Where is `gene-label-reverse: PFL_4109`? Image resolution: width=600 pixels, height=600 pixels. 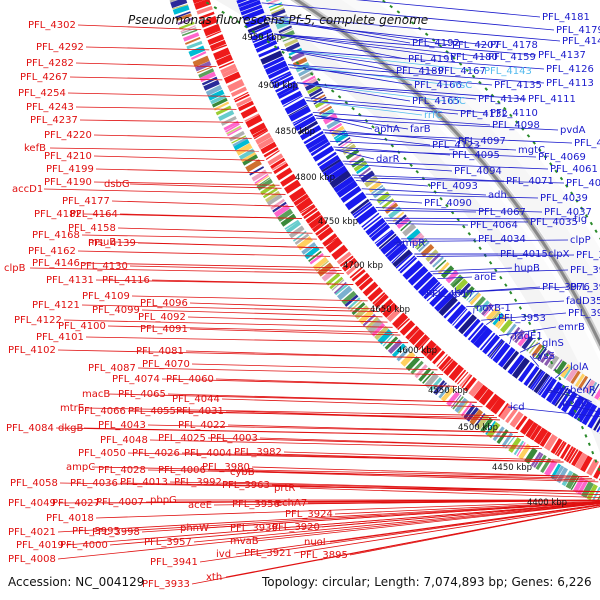 gene-label-reverse: PFL_4109 is located at coordinates (106, 296).